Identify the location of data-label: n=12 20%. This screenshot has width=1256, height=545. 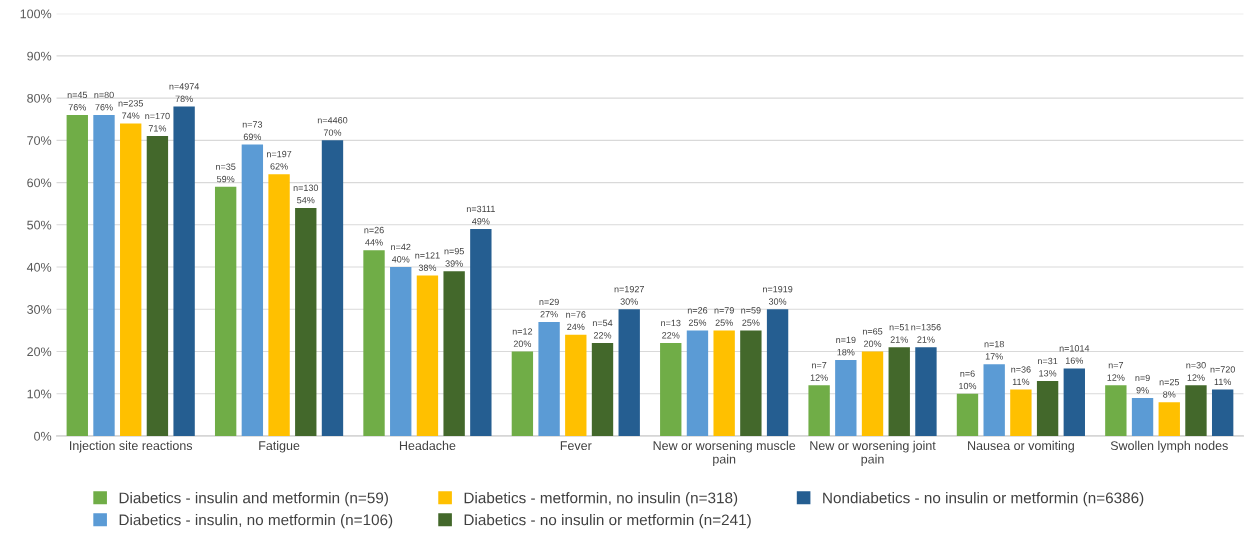
(522, 337).